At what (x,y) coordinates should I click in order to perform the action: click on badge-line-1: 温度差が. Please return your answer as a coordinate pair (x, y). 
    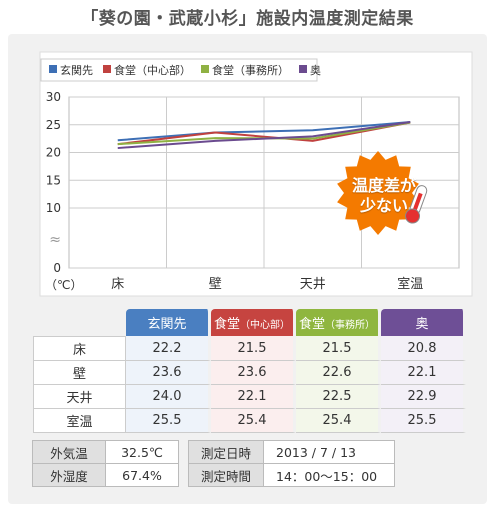
    Looking at the image, I should click on (383, 185).